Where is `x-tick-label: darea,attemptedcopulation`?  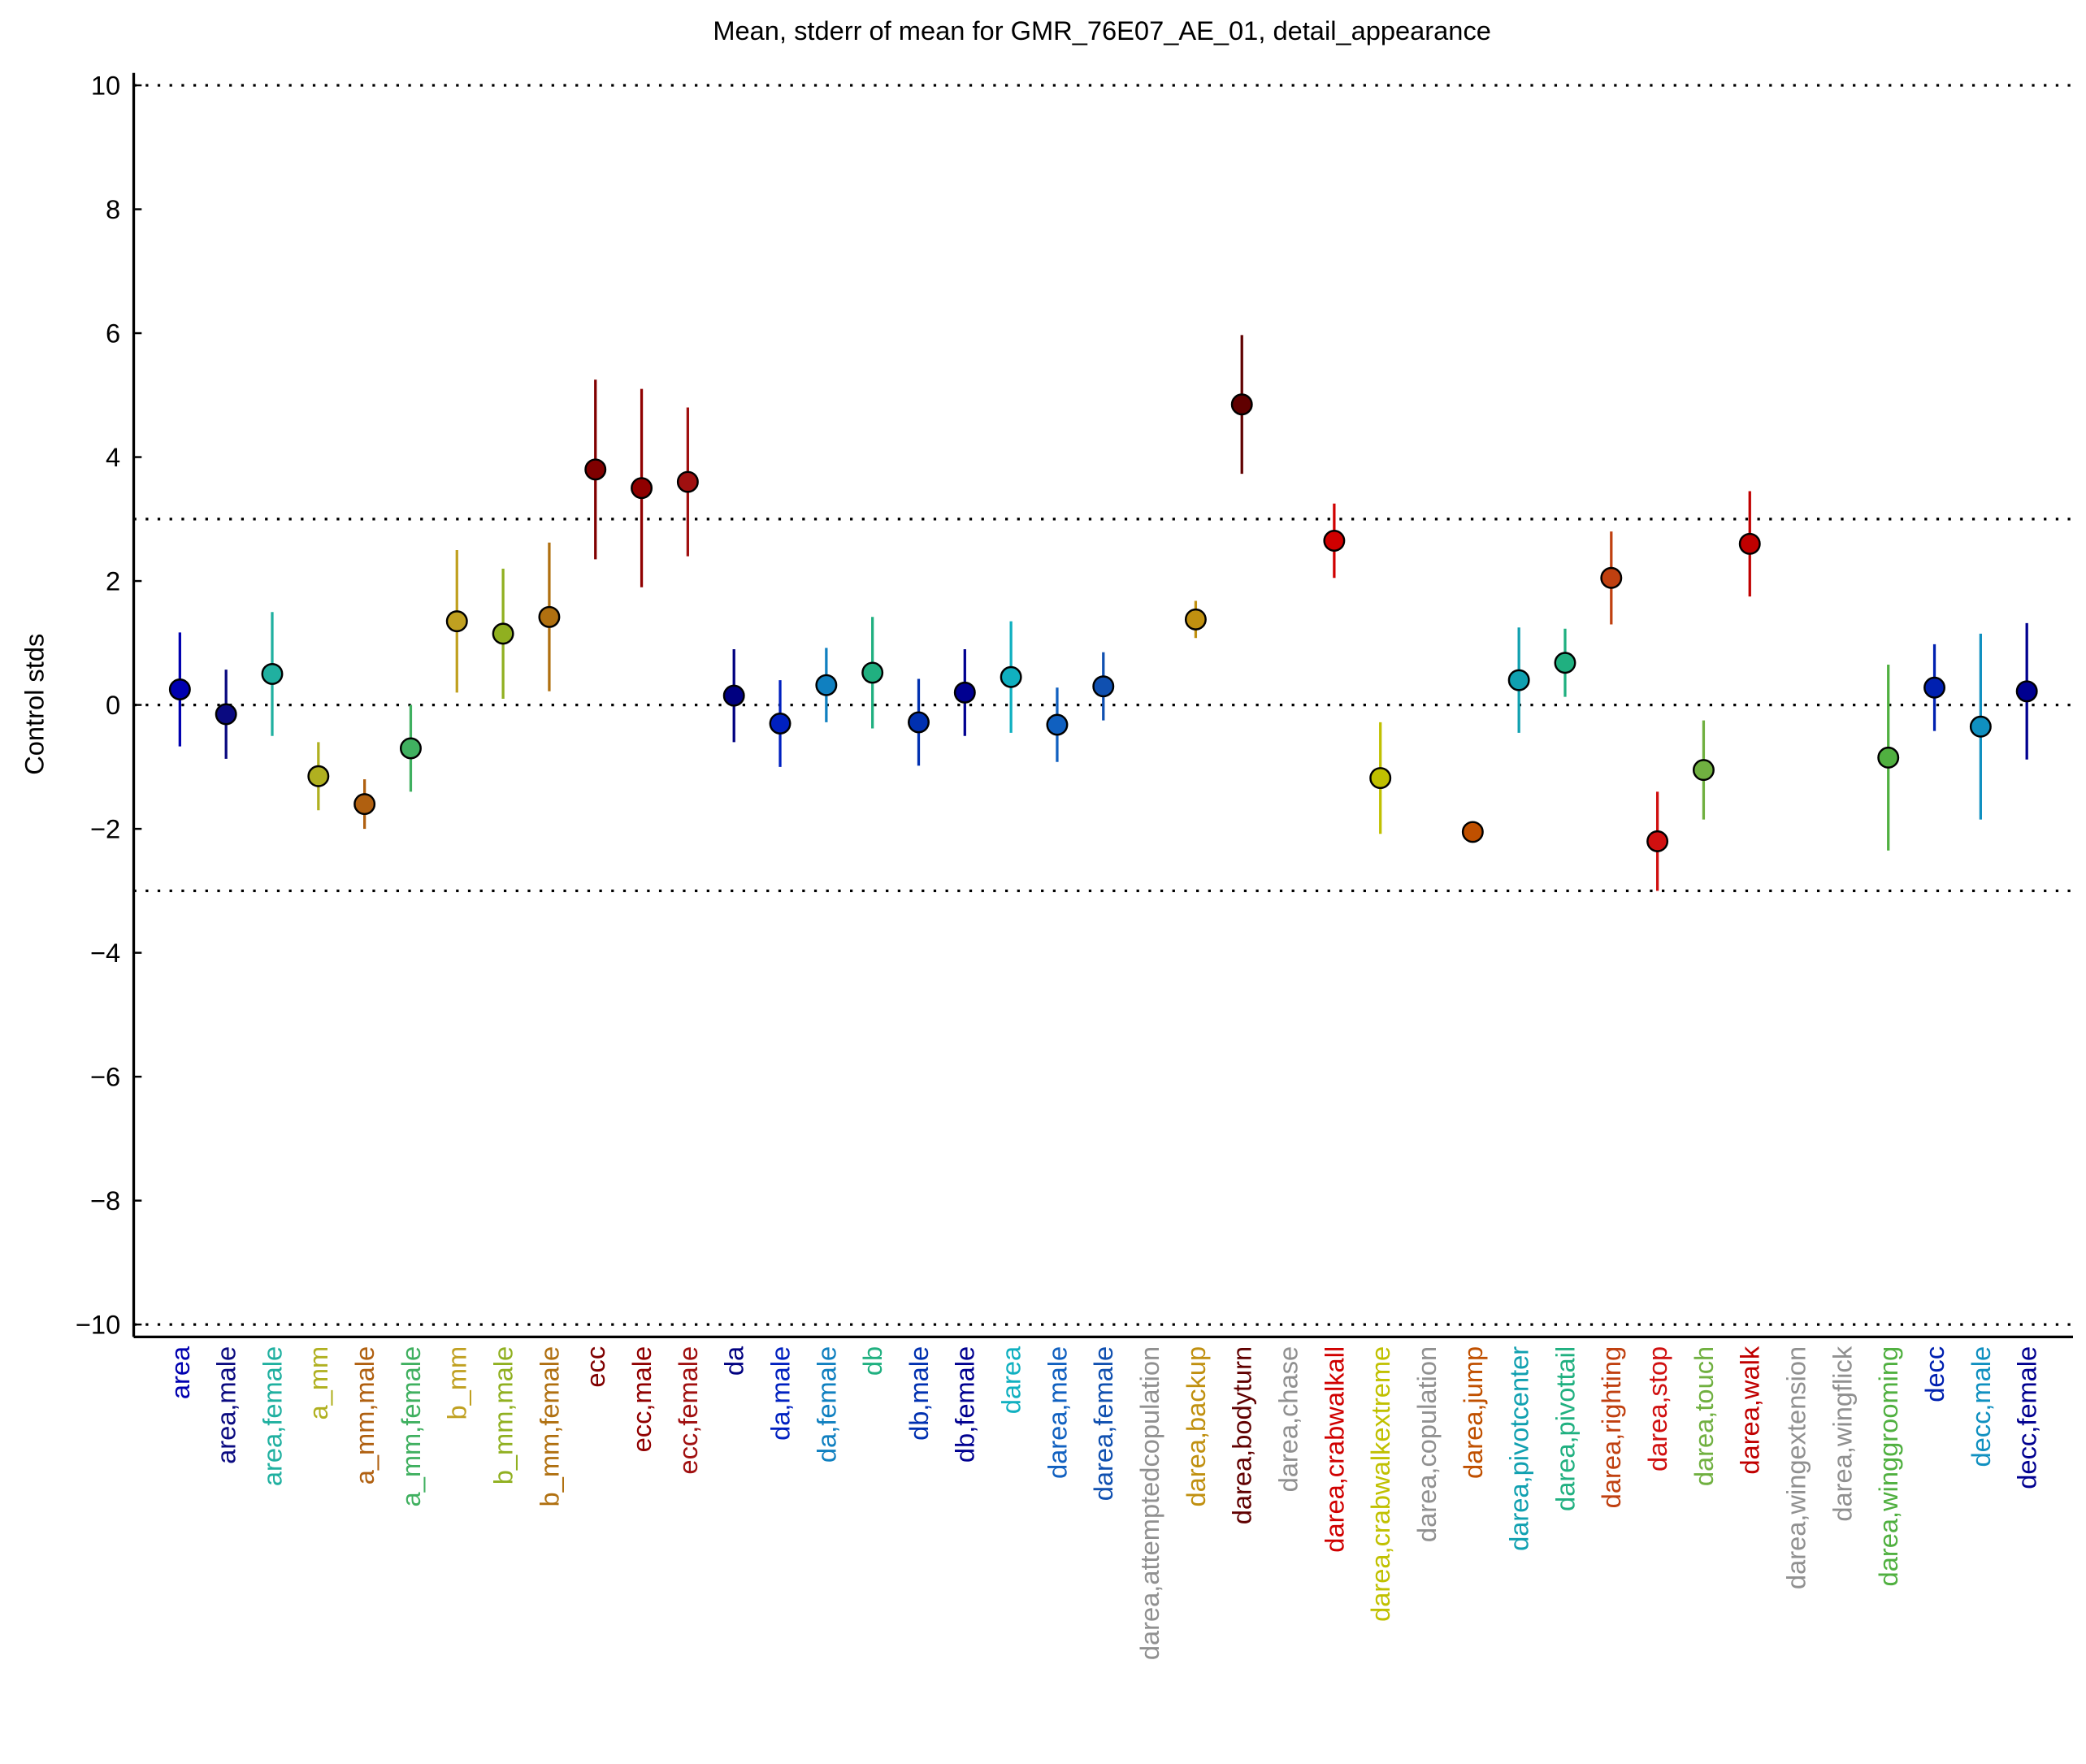 x-tick-label: darea,attemptedcopulation is located at coordinates (1149, 1503).